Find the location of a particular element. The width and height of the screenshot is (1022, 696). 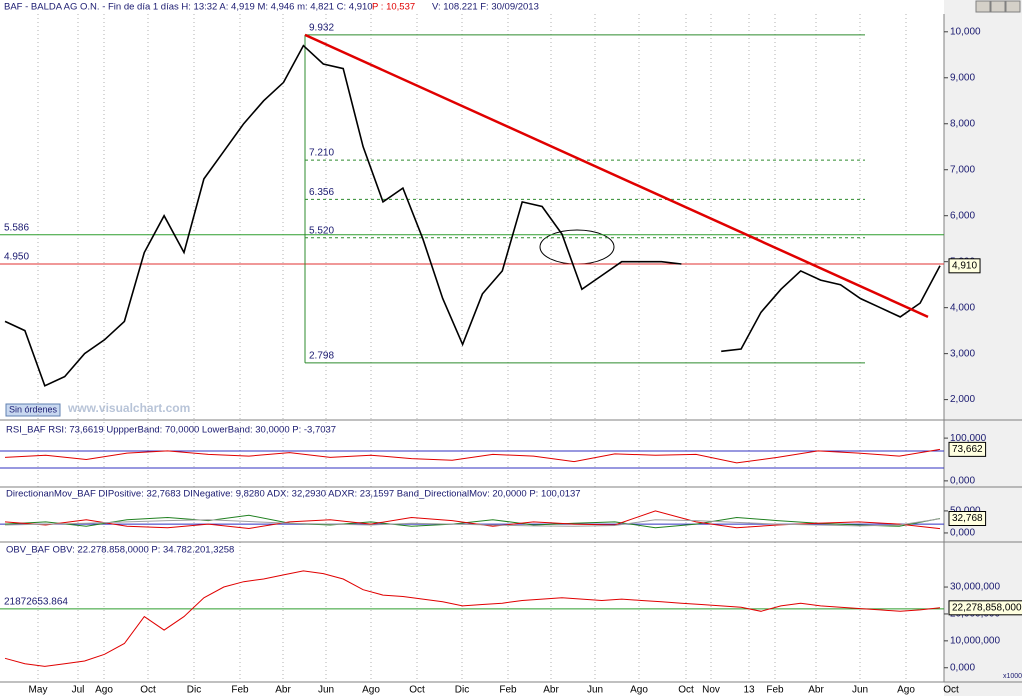

fibo-label: 6.356 is located at coordinates (321, 192).